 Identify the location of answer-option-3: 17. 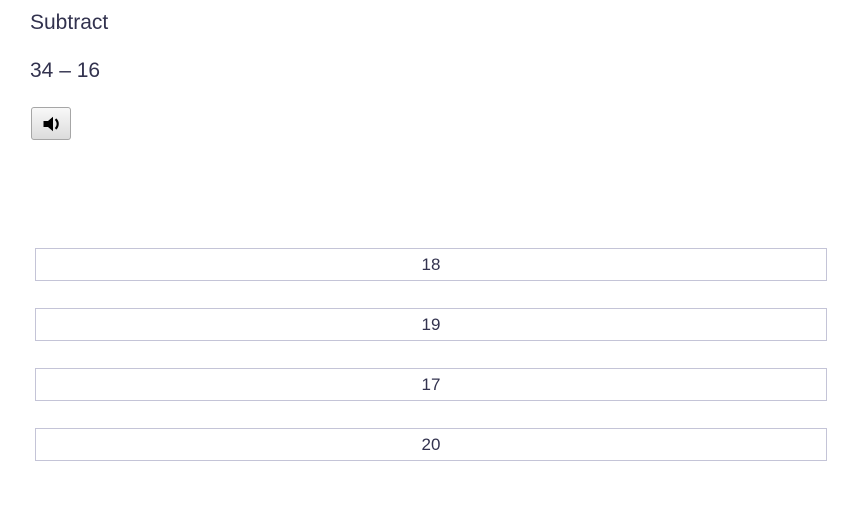
(431, 384).